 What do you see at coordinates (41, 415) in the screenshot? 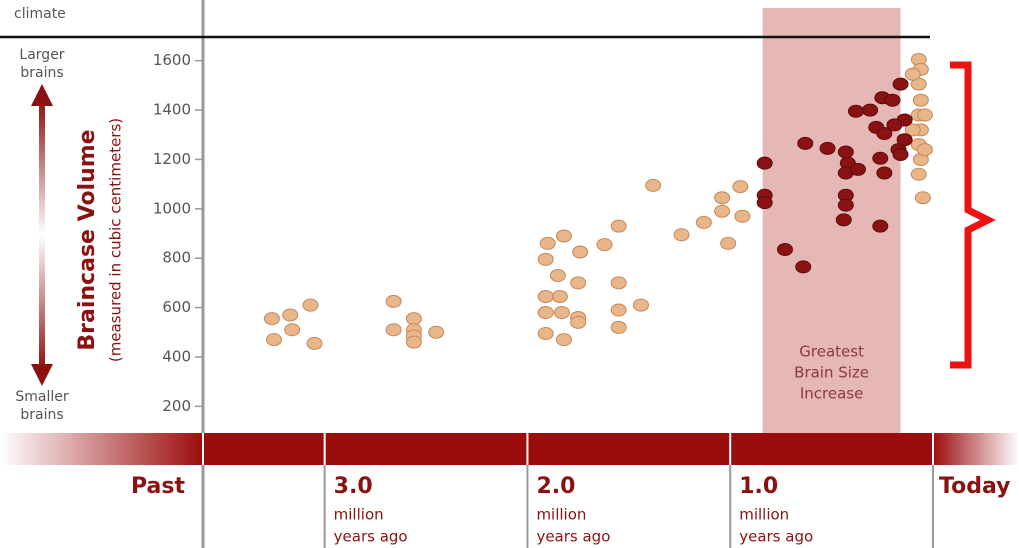
I see `y-bottom-label: brains` at bounding box center [41, 415].